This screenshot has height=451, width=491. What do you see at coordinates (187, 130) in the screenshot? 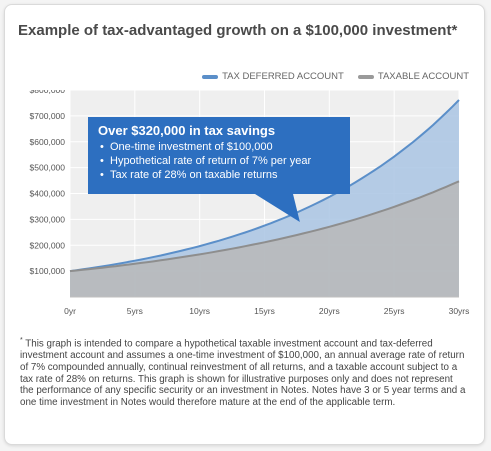
I see `callout-heading: Over $320,000 in tax savings` at bounding box center [187, 130].